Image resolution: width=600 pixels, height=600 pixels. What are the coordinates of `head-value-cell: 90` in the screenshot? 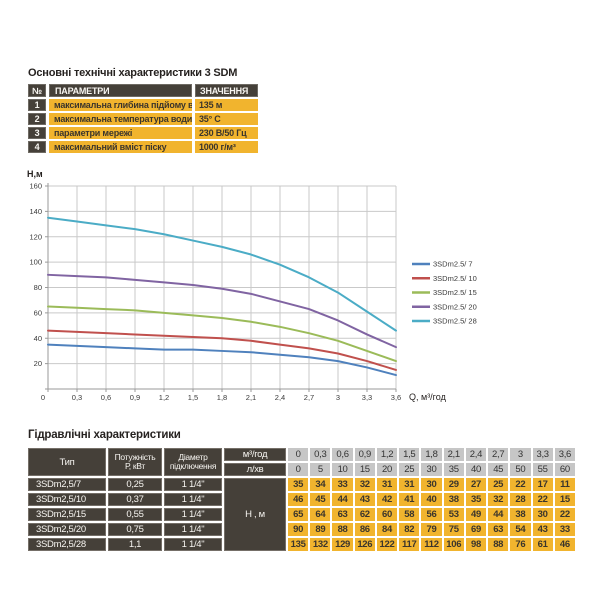 It's located at (298, 529).